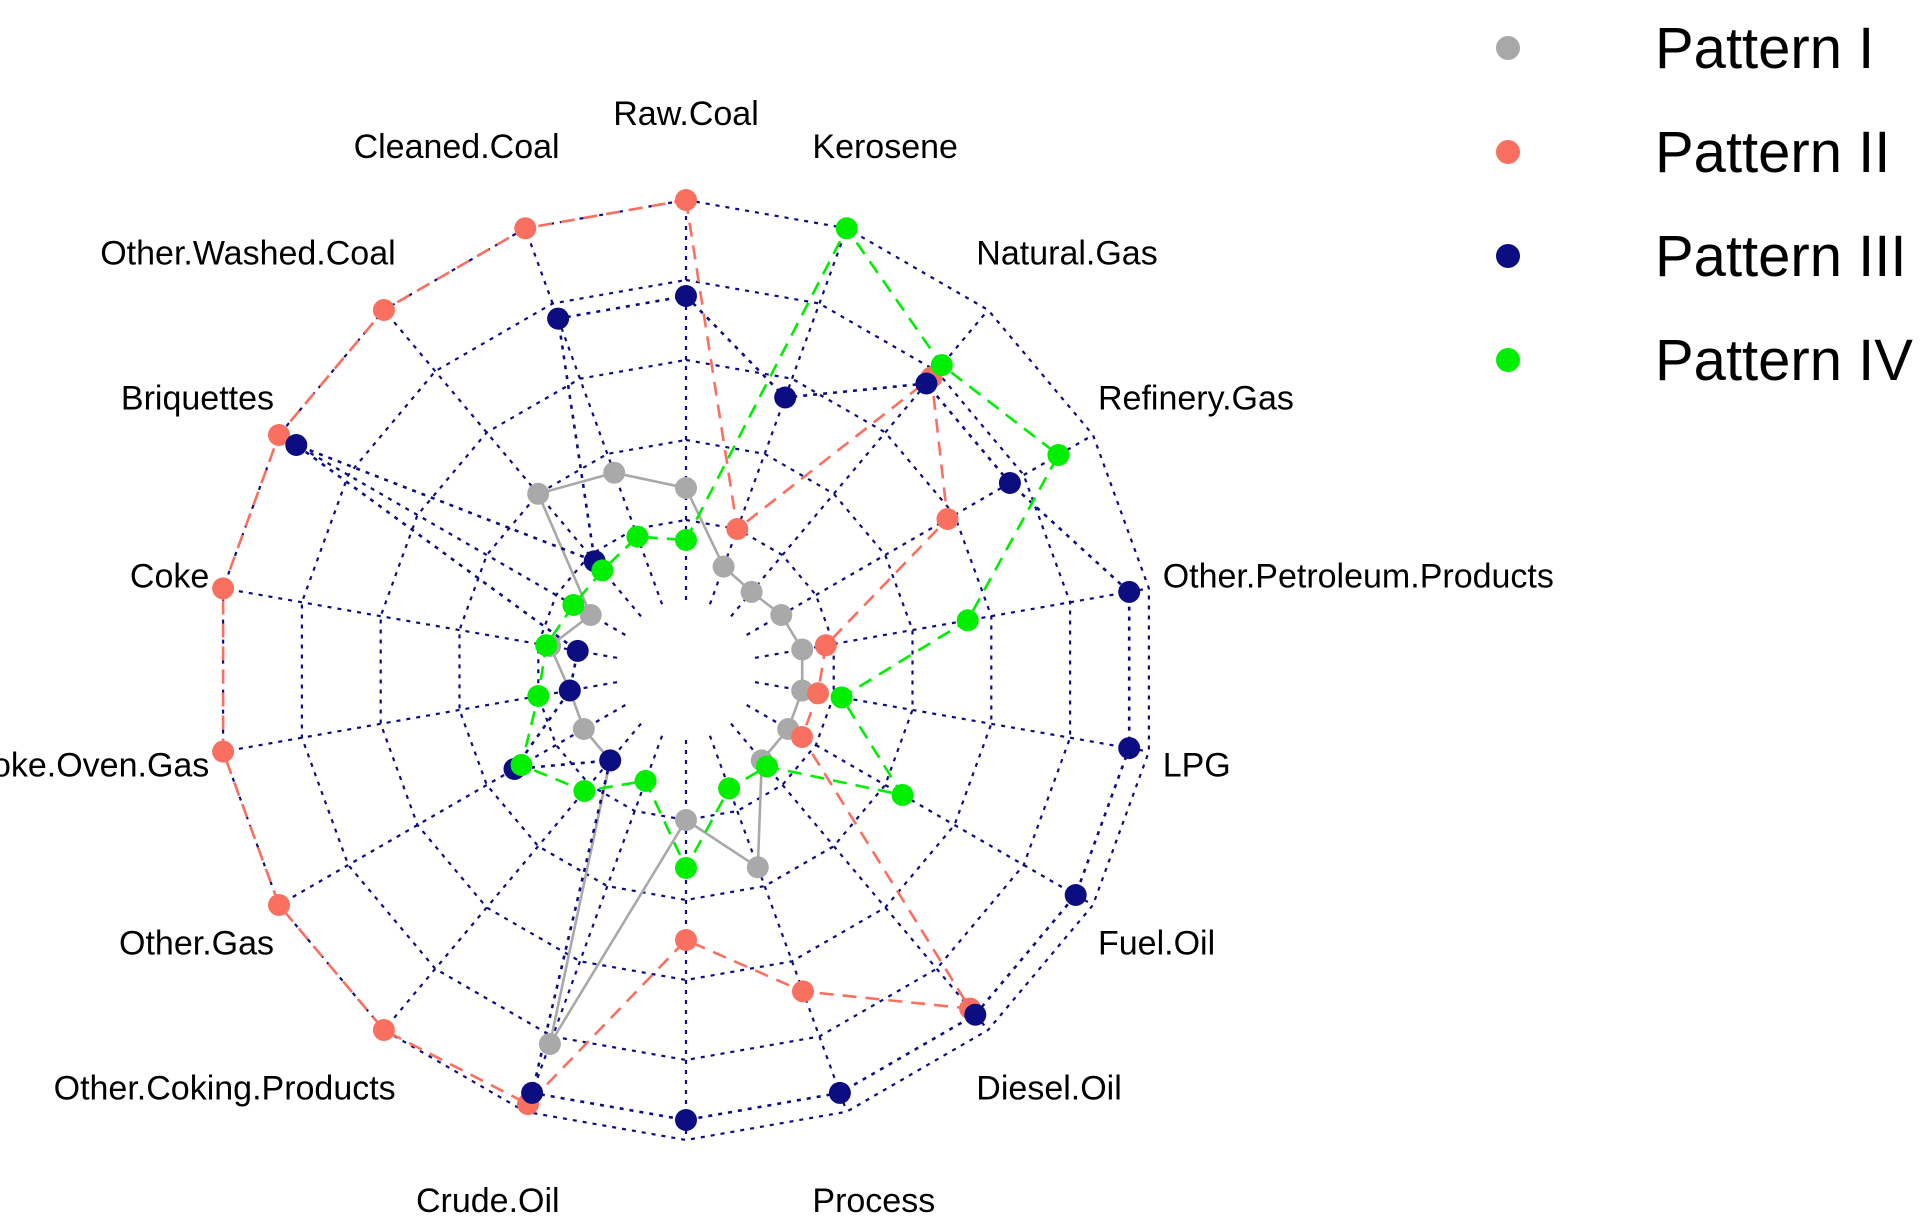 The image size is (1920, 1216). I want to click on grid-spoke-lpg, so click(952, 717).